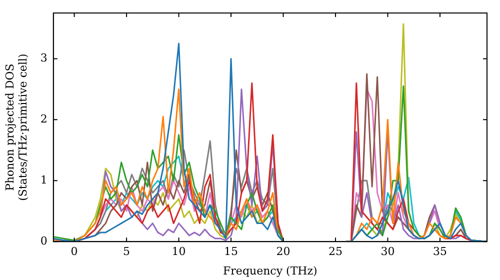 This screenshot has height=280, width=500. I want to click on x-tick-label: 0, so click(74, 251).